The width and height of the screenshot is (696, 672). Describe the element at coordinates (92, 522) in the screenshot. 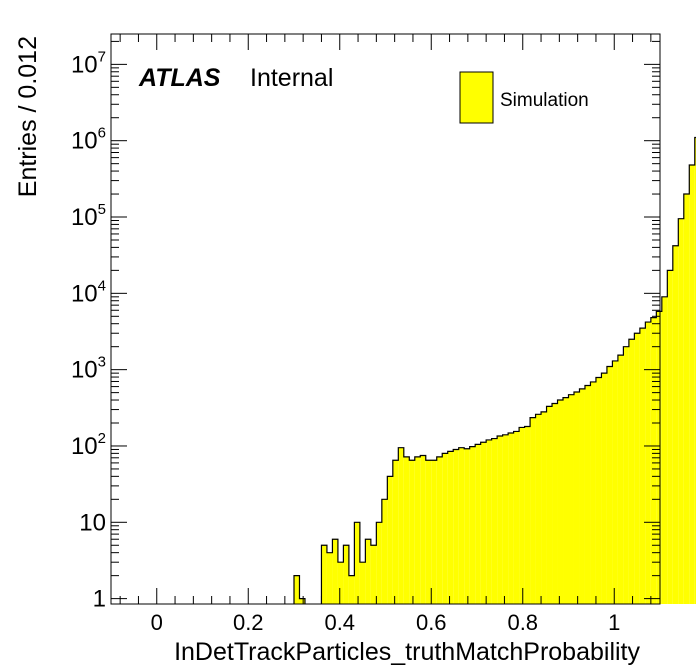

I see `y-tick-label: 10` at that location.